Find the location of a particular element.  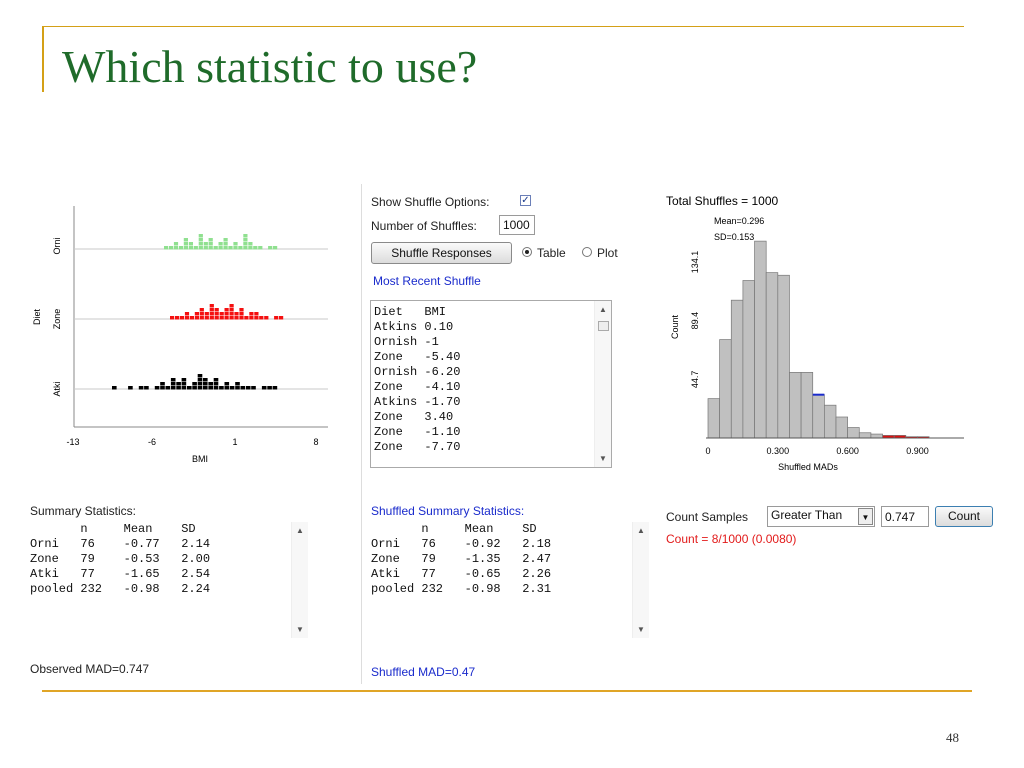

recent-shuffle-header: Diet BMI is located at coordinates (410, 312).